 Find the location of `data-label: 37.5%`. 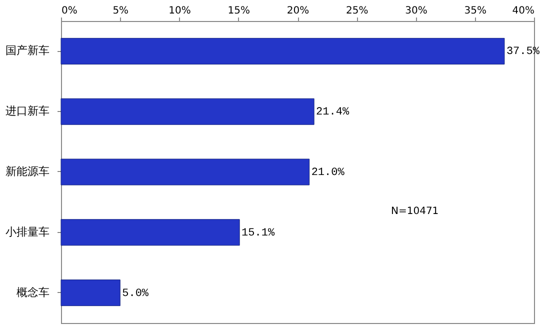

data-label: 37.5% is located at coordinates (523, 52).